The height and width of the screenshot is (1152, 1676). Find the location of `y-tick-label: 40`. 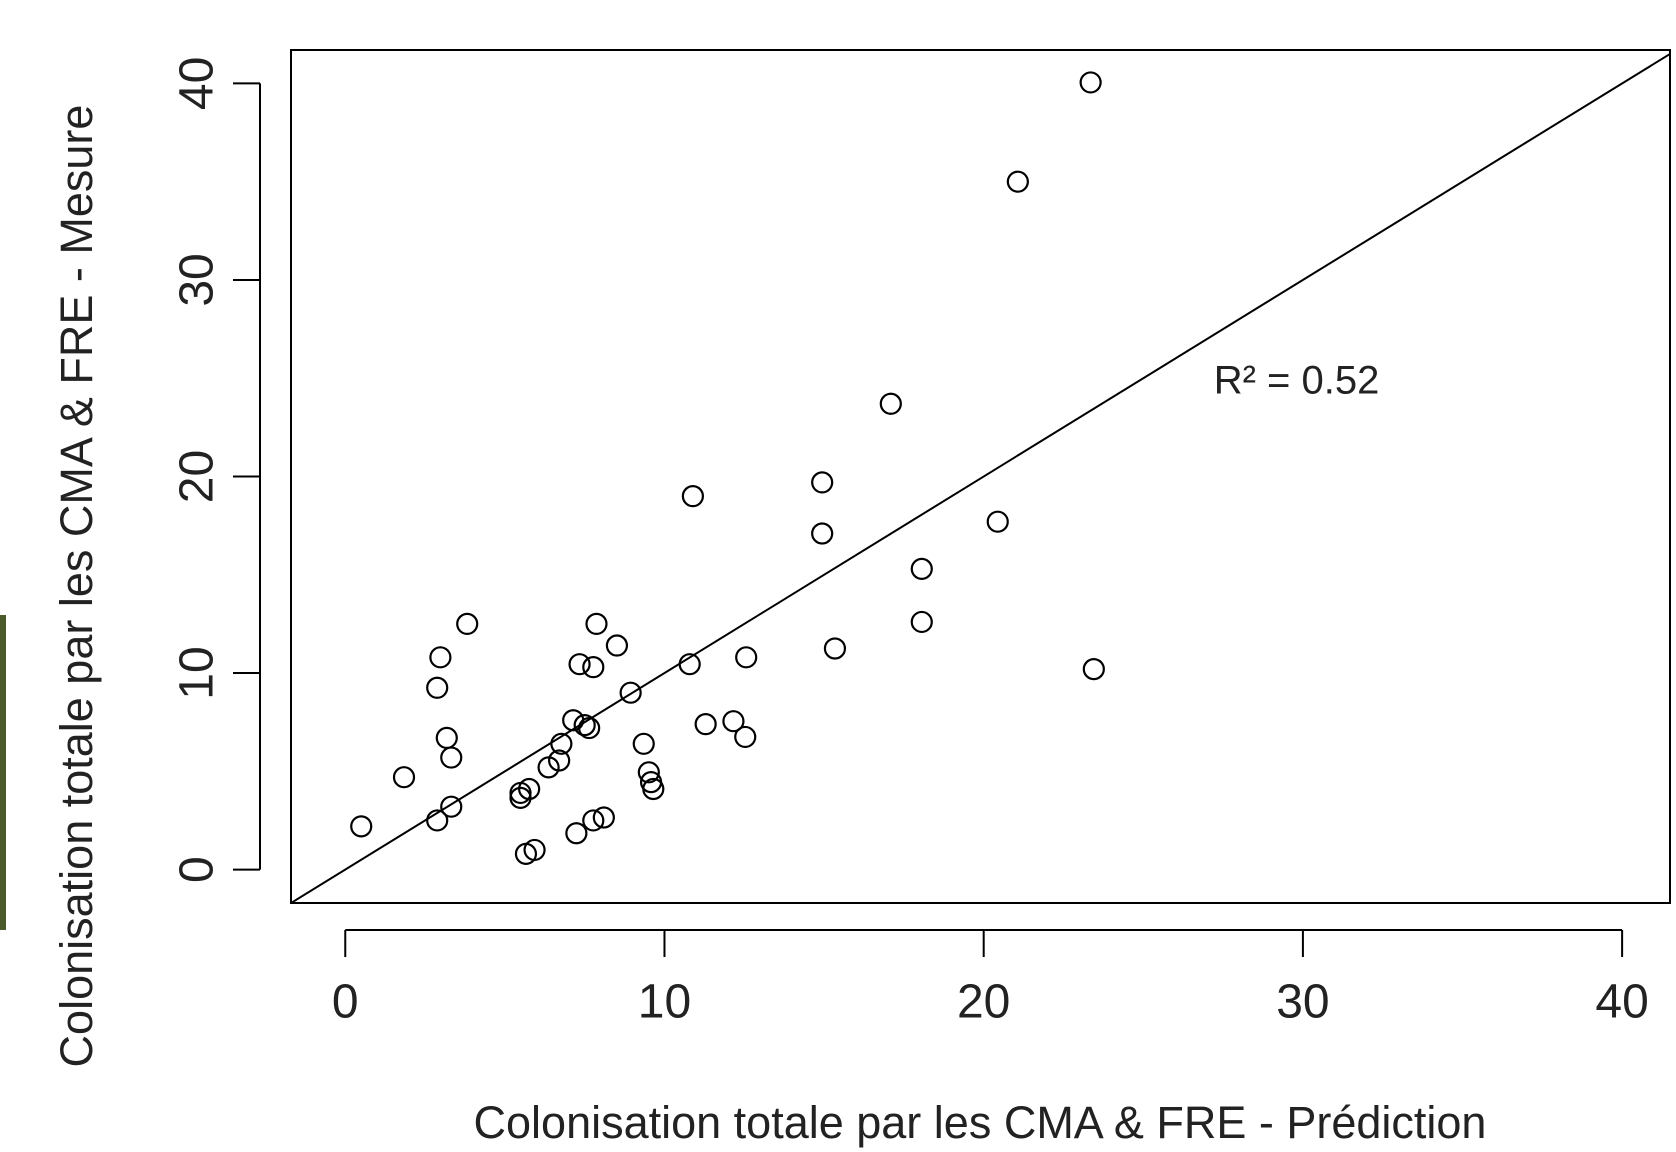

y-tick-label: 40 is located at coordinates (197, 83).